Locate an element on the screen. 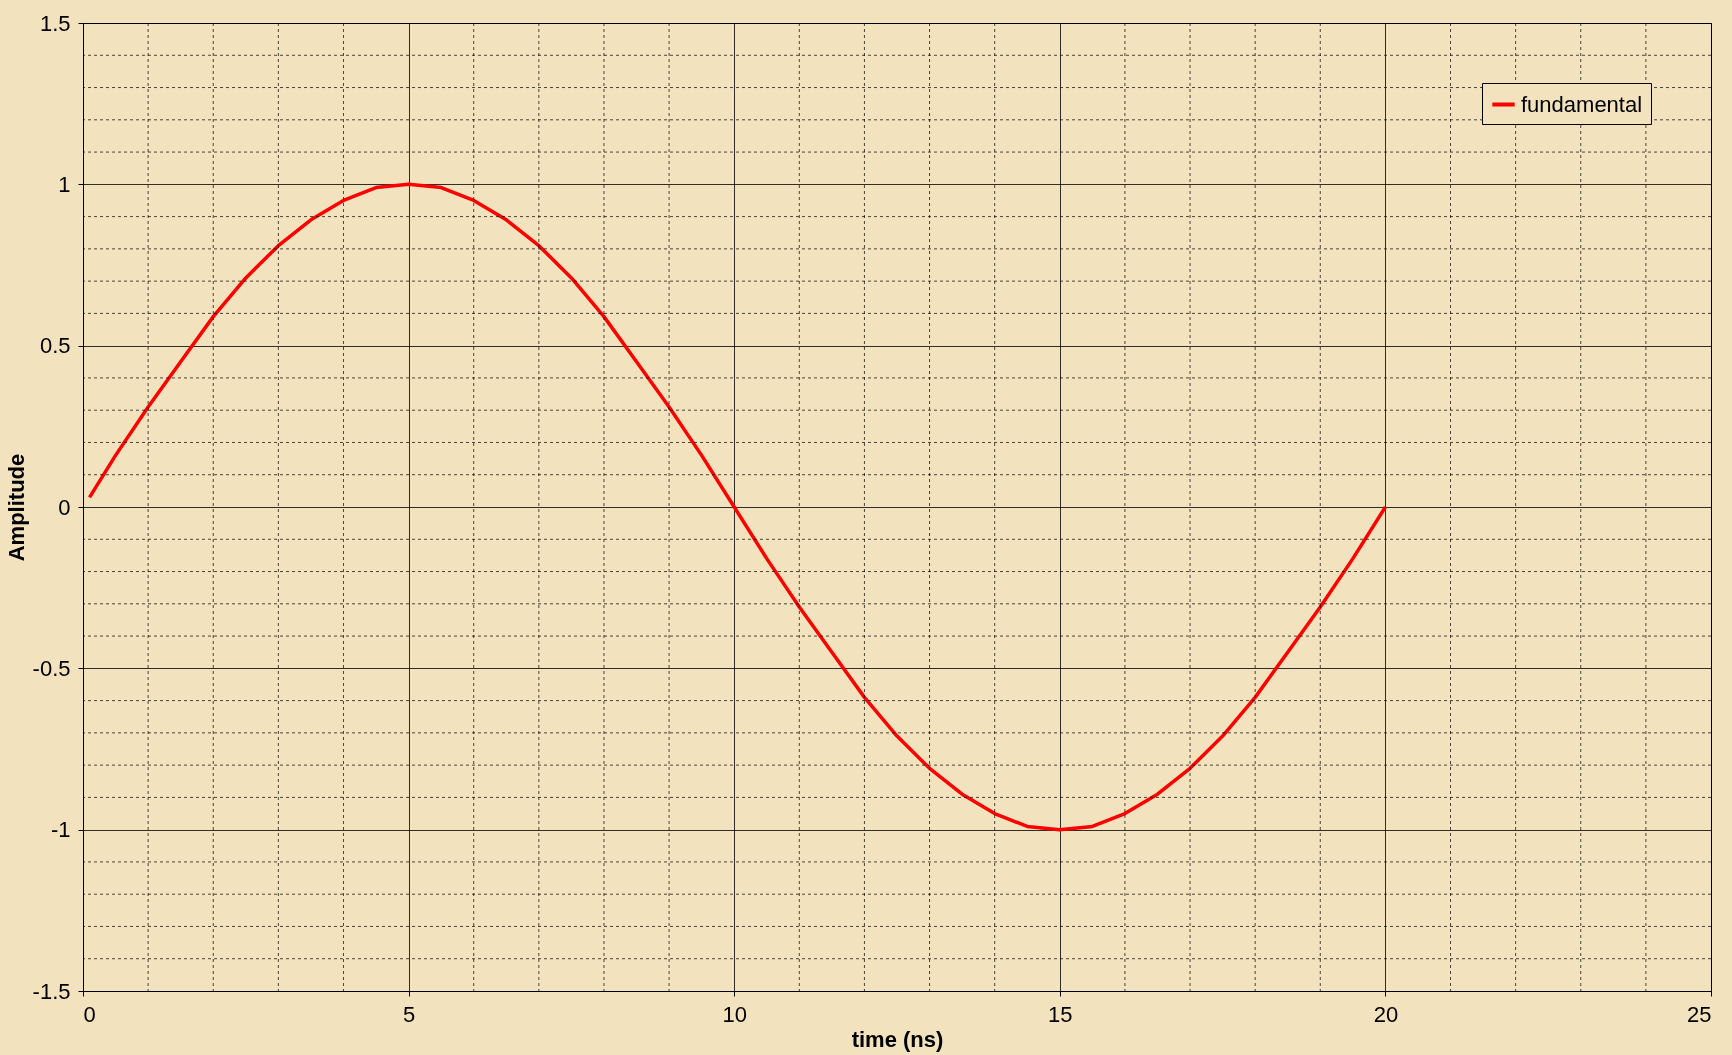 The image size is (1732, 1055). legend-label: fundamental is located at coordinates (1582, 104).